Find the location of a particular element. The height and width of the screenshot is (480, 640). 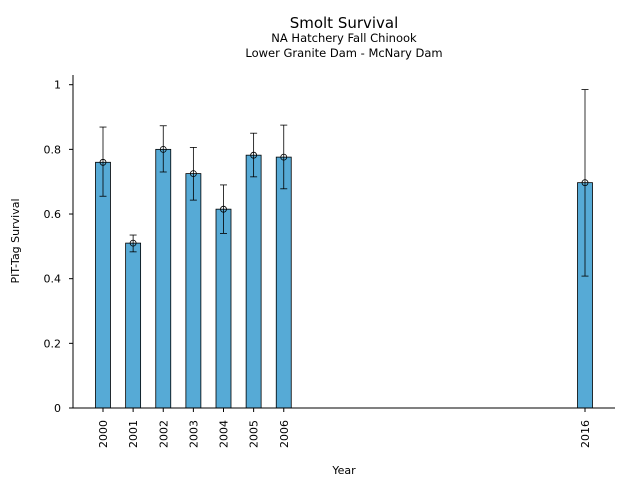

x-tick-label: 2000 is located at coordinates (103, 434).